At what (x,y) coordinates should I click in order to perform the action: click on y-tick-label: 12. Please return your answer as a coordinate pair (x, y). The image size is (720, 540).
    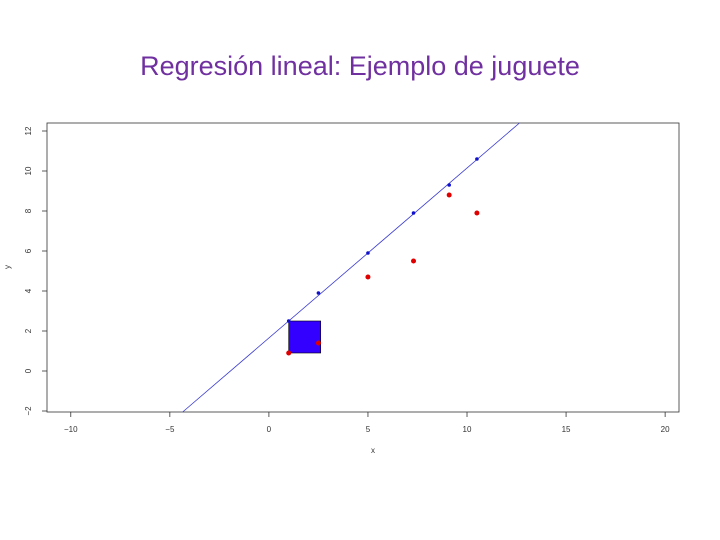
    Looking at the image, I should click on (28, 130).